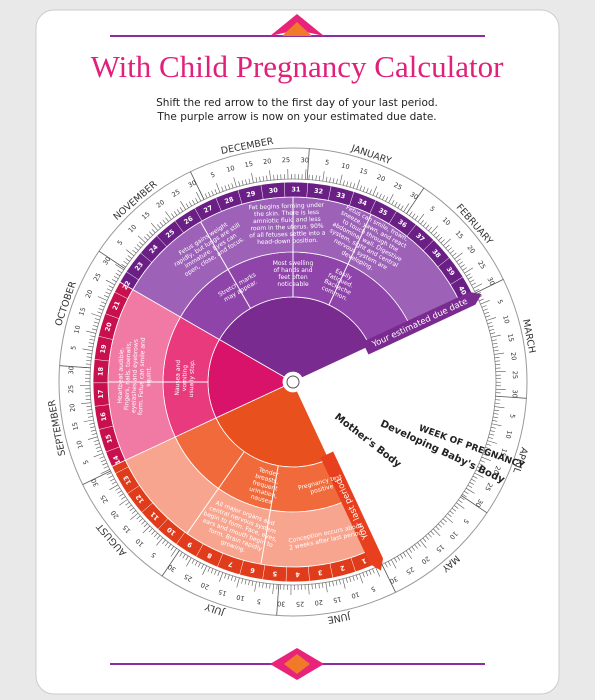  I want to click on week-number: 1, so click(364, 560).